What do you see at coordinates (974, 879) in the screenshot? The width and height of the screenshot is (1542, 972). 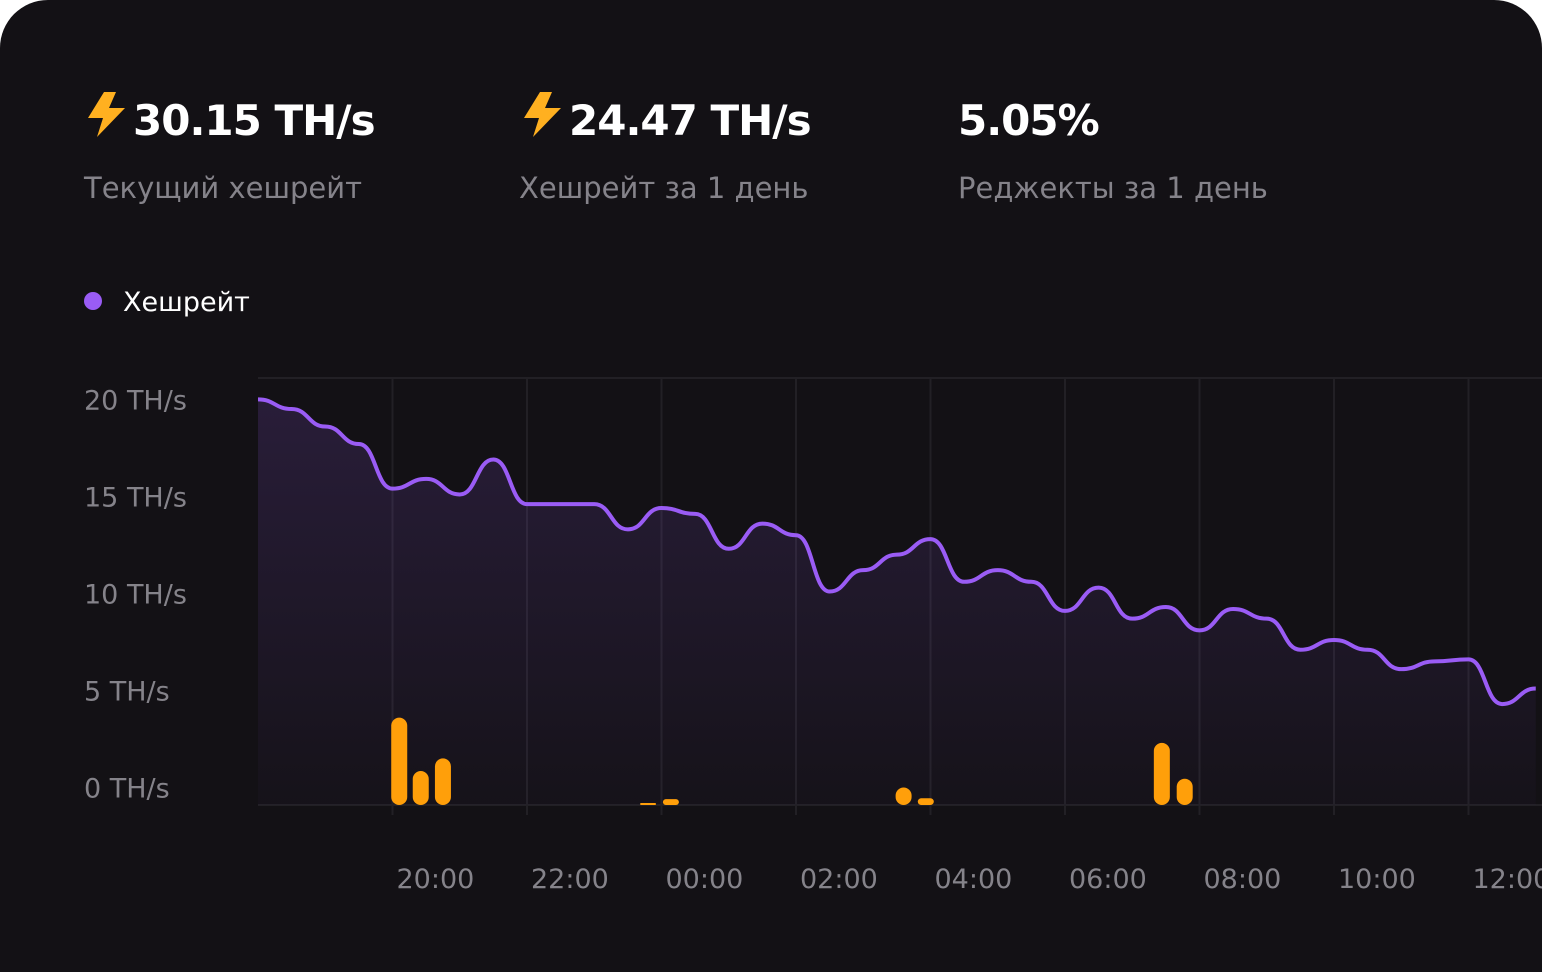 I see `x-tick-label: 04:00` at bounding box center [974, 879].